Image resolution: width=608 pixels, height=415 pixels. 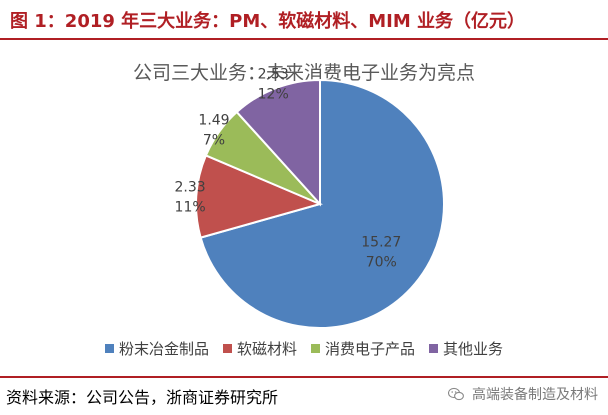 I want to click on slice-label: 15.27 70%, so click(x=381, y=252).